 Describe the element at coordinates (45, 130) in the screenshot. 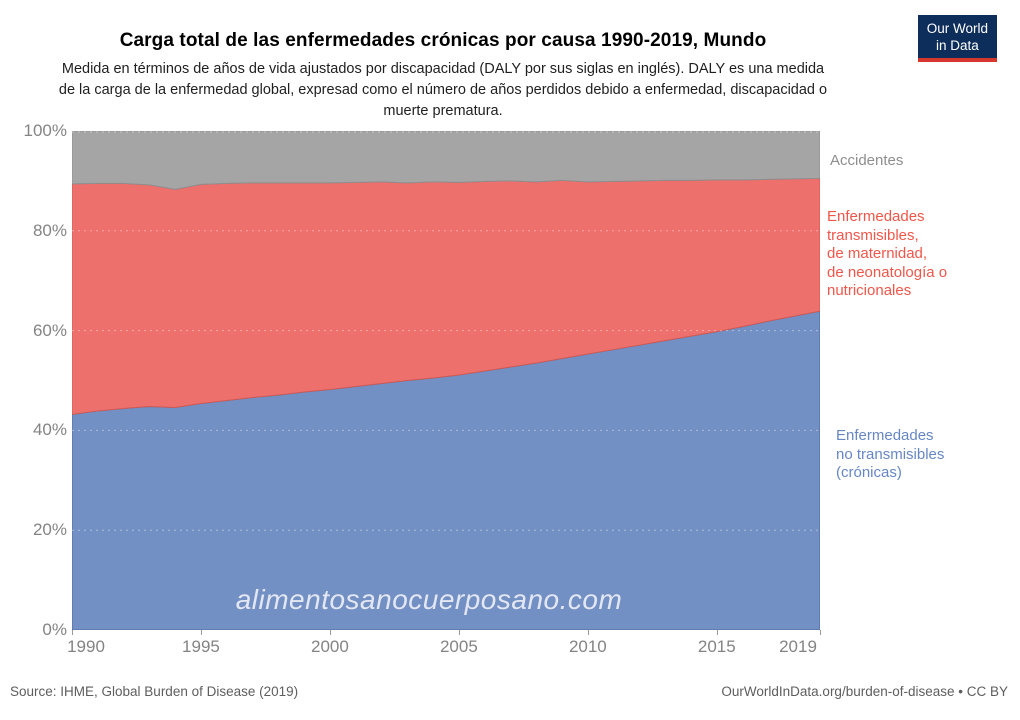

I see `y-tick-label: 100%` at that location.